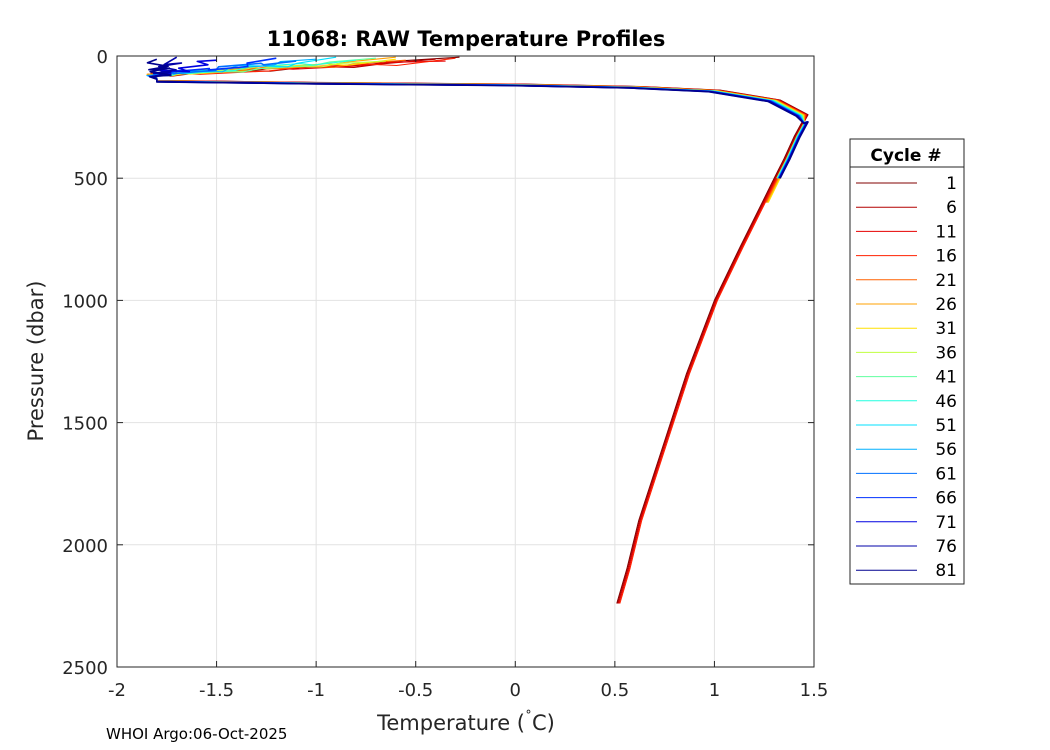 The width and height of the screenshot is (1050, 750). Describe the element at coordinates (714, 690) in the screenshot. I see `x-tick-label: 1` at that location.